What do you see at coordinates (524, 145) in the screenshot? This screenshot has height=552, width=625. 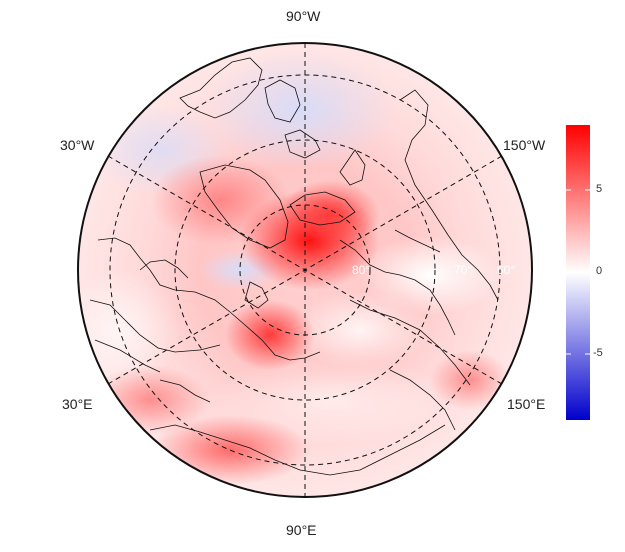 I see `lon-label-150w: 150°W` at bounding box center [524, 145].